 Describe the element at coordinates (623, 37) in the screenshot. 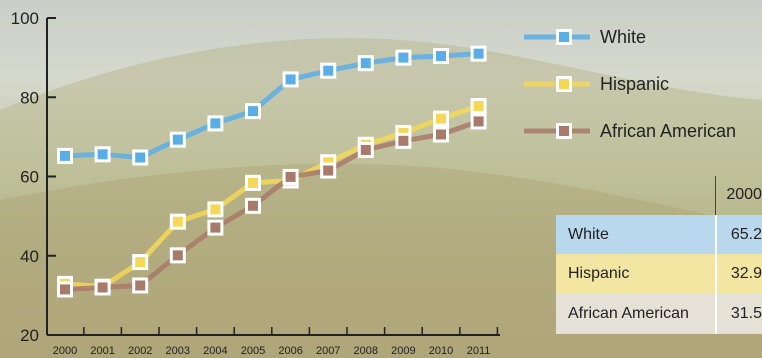

I see `legend-label: White` at that location.